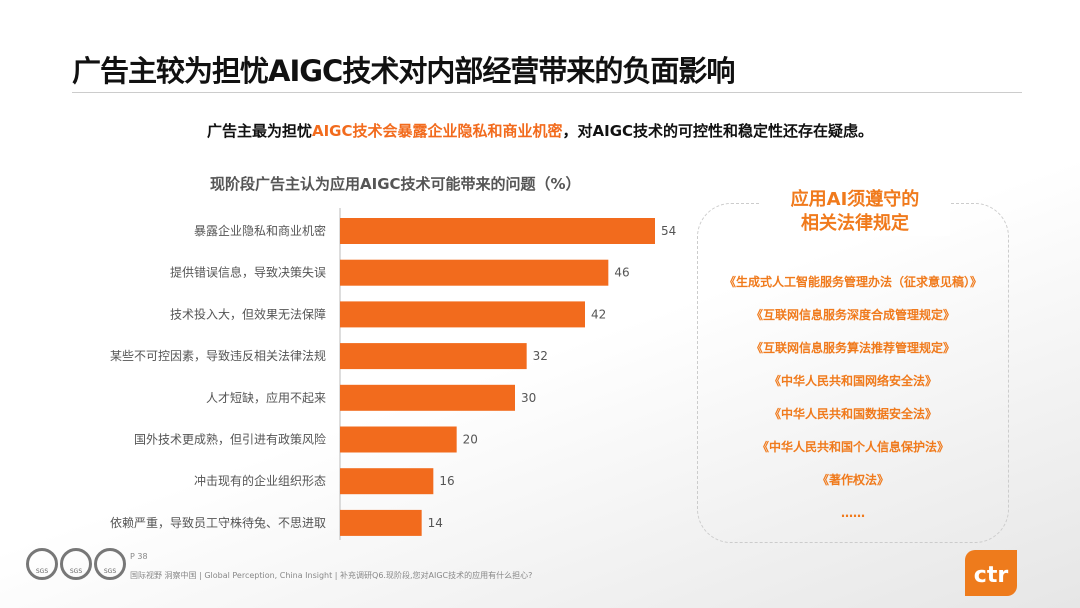 The height and width of the screenshot is (608, 1080). I want to click on law-item: 《中华人民共和国个人信息保护法》, so click(852, 447).